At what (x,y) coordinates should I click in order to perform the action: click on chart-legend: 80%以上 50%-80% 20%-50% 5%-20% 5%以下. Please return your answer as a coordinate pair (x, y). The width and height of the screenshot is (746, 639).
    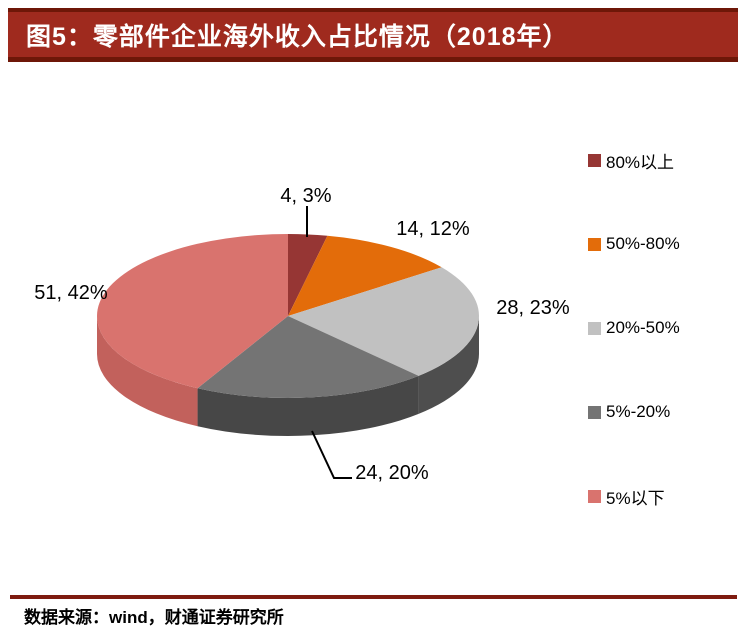
    Looking at the image, I should click on (634, 329).